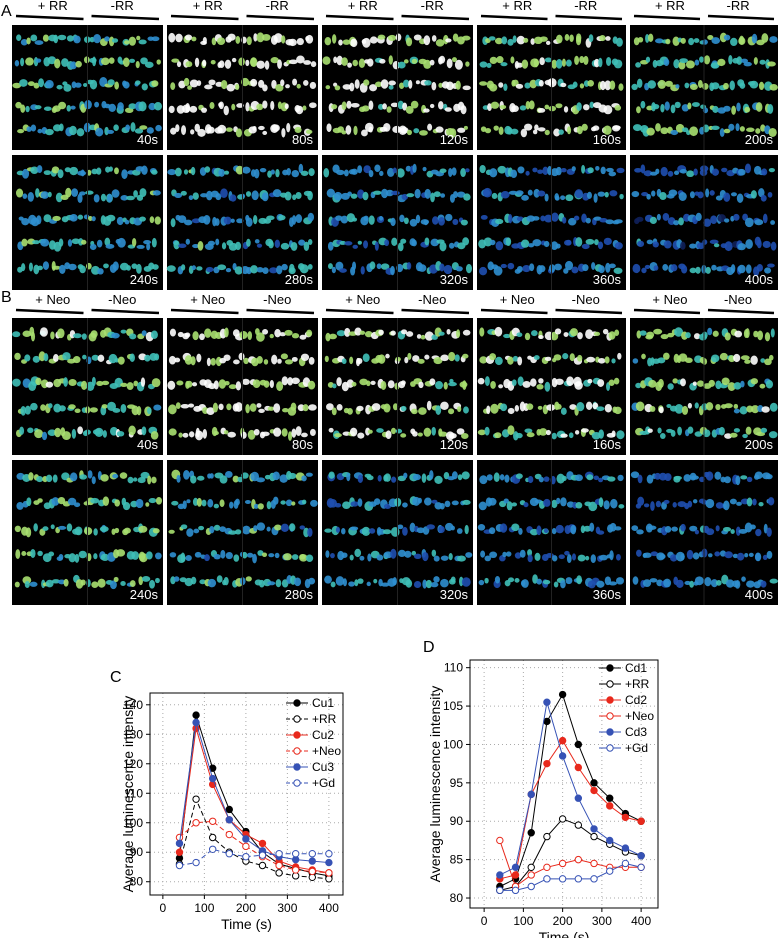  What do you see at coordinates (204, 311) in the screenshot?
I see `header-bar` at bounding box center [204, 311].